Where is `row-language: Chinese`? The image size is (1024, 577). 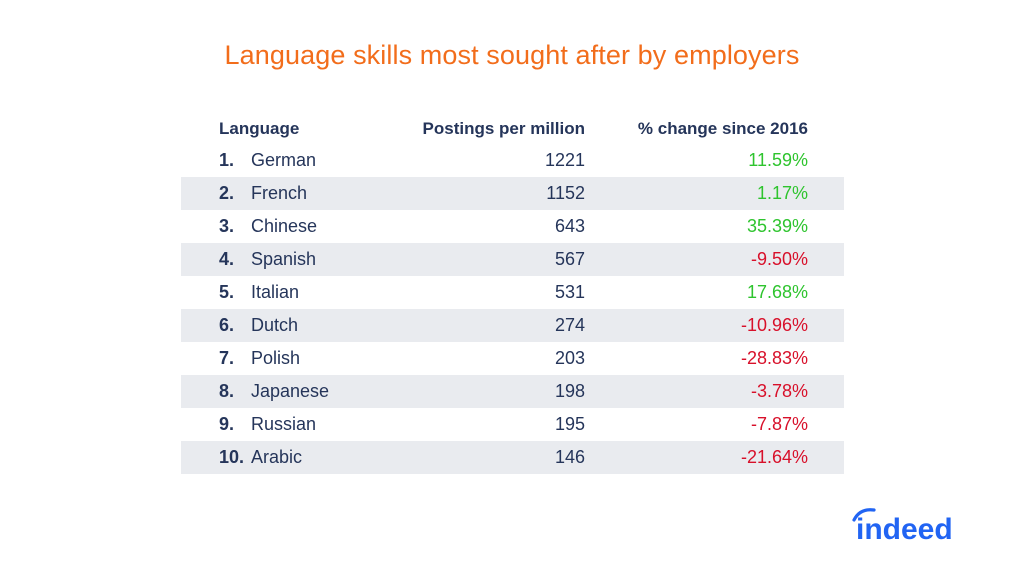
row-language: Chinese is located at coordinates (284, 226).